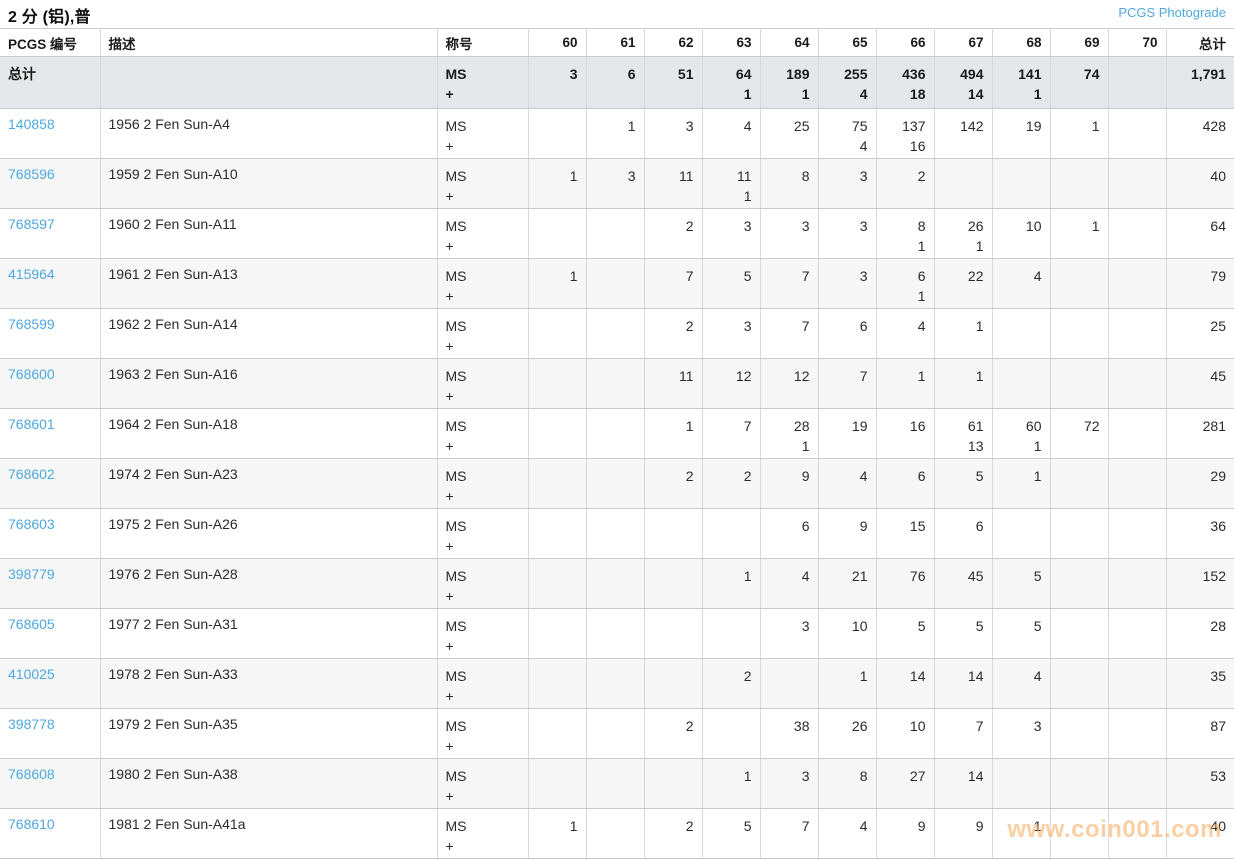 This screenshot has width=1234, height=860. What do you see at coordinates (847, 733) in the screenshot?
I see `grade-65-cell: 26` at bounding box center [847, 733].